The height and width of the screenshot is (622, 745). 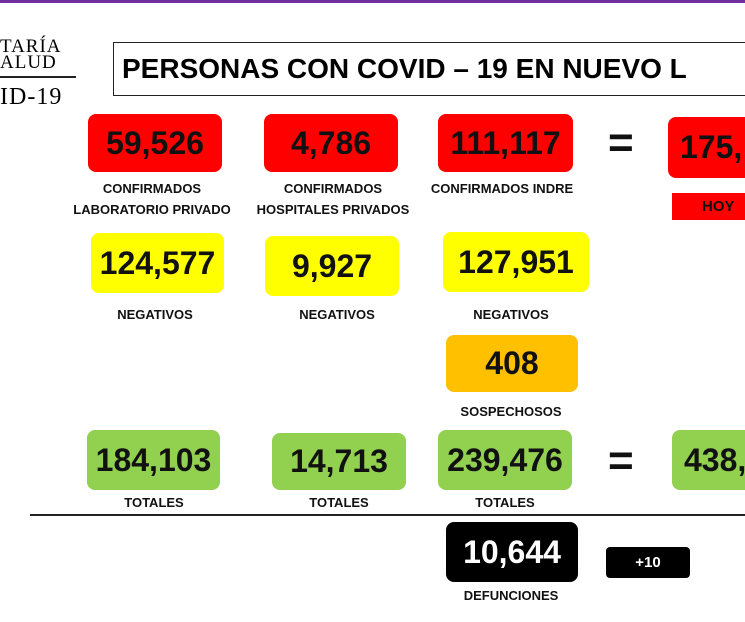 I want to click on today-badge: HOY, so click(x=708, y=206).